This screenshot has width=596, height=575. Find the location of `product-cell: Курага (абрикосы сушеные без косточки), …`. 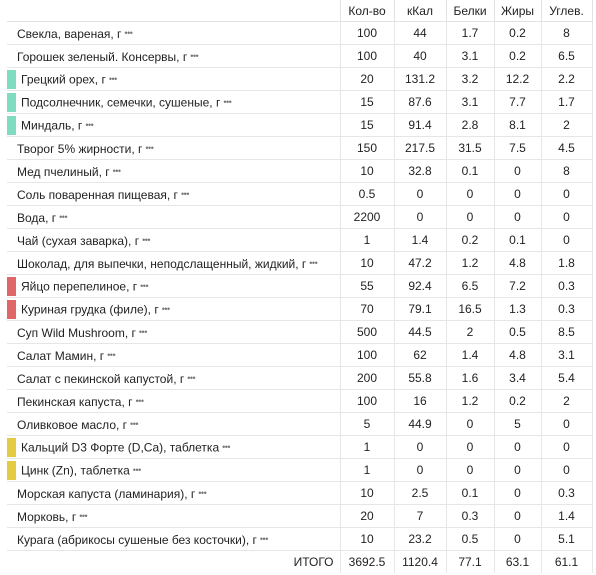

product-cell: Курага (абрикосы сушеные без косточки), … is located at coordinates (174, 539).